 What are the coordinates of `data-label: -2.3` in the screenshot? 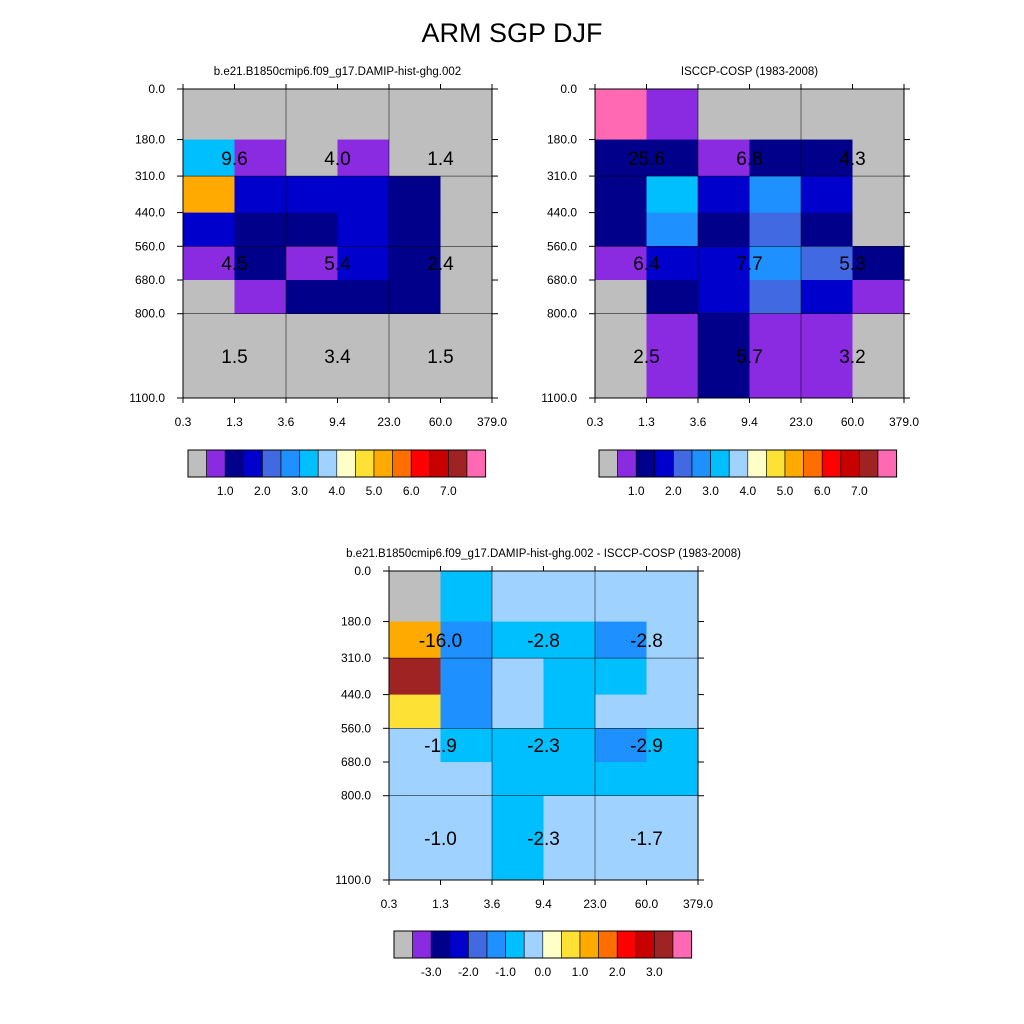 It's located at (543, 839).